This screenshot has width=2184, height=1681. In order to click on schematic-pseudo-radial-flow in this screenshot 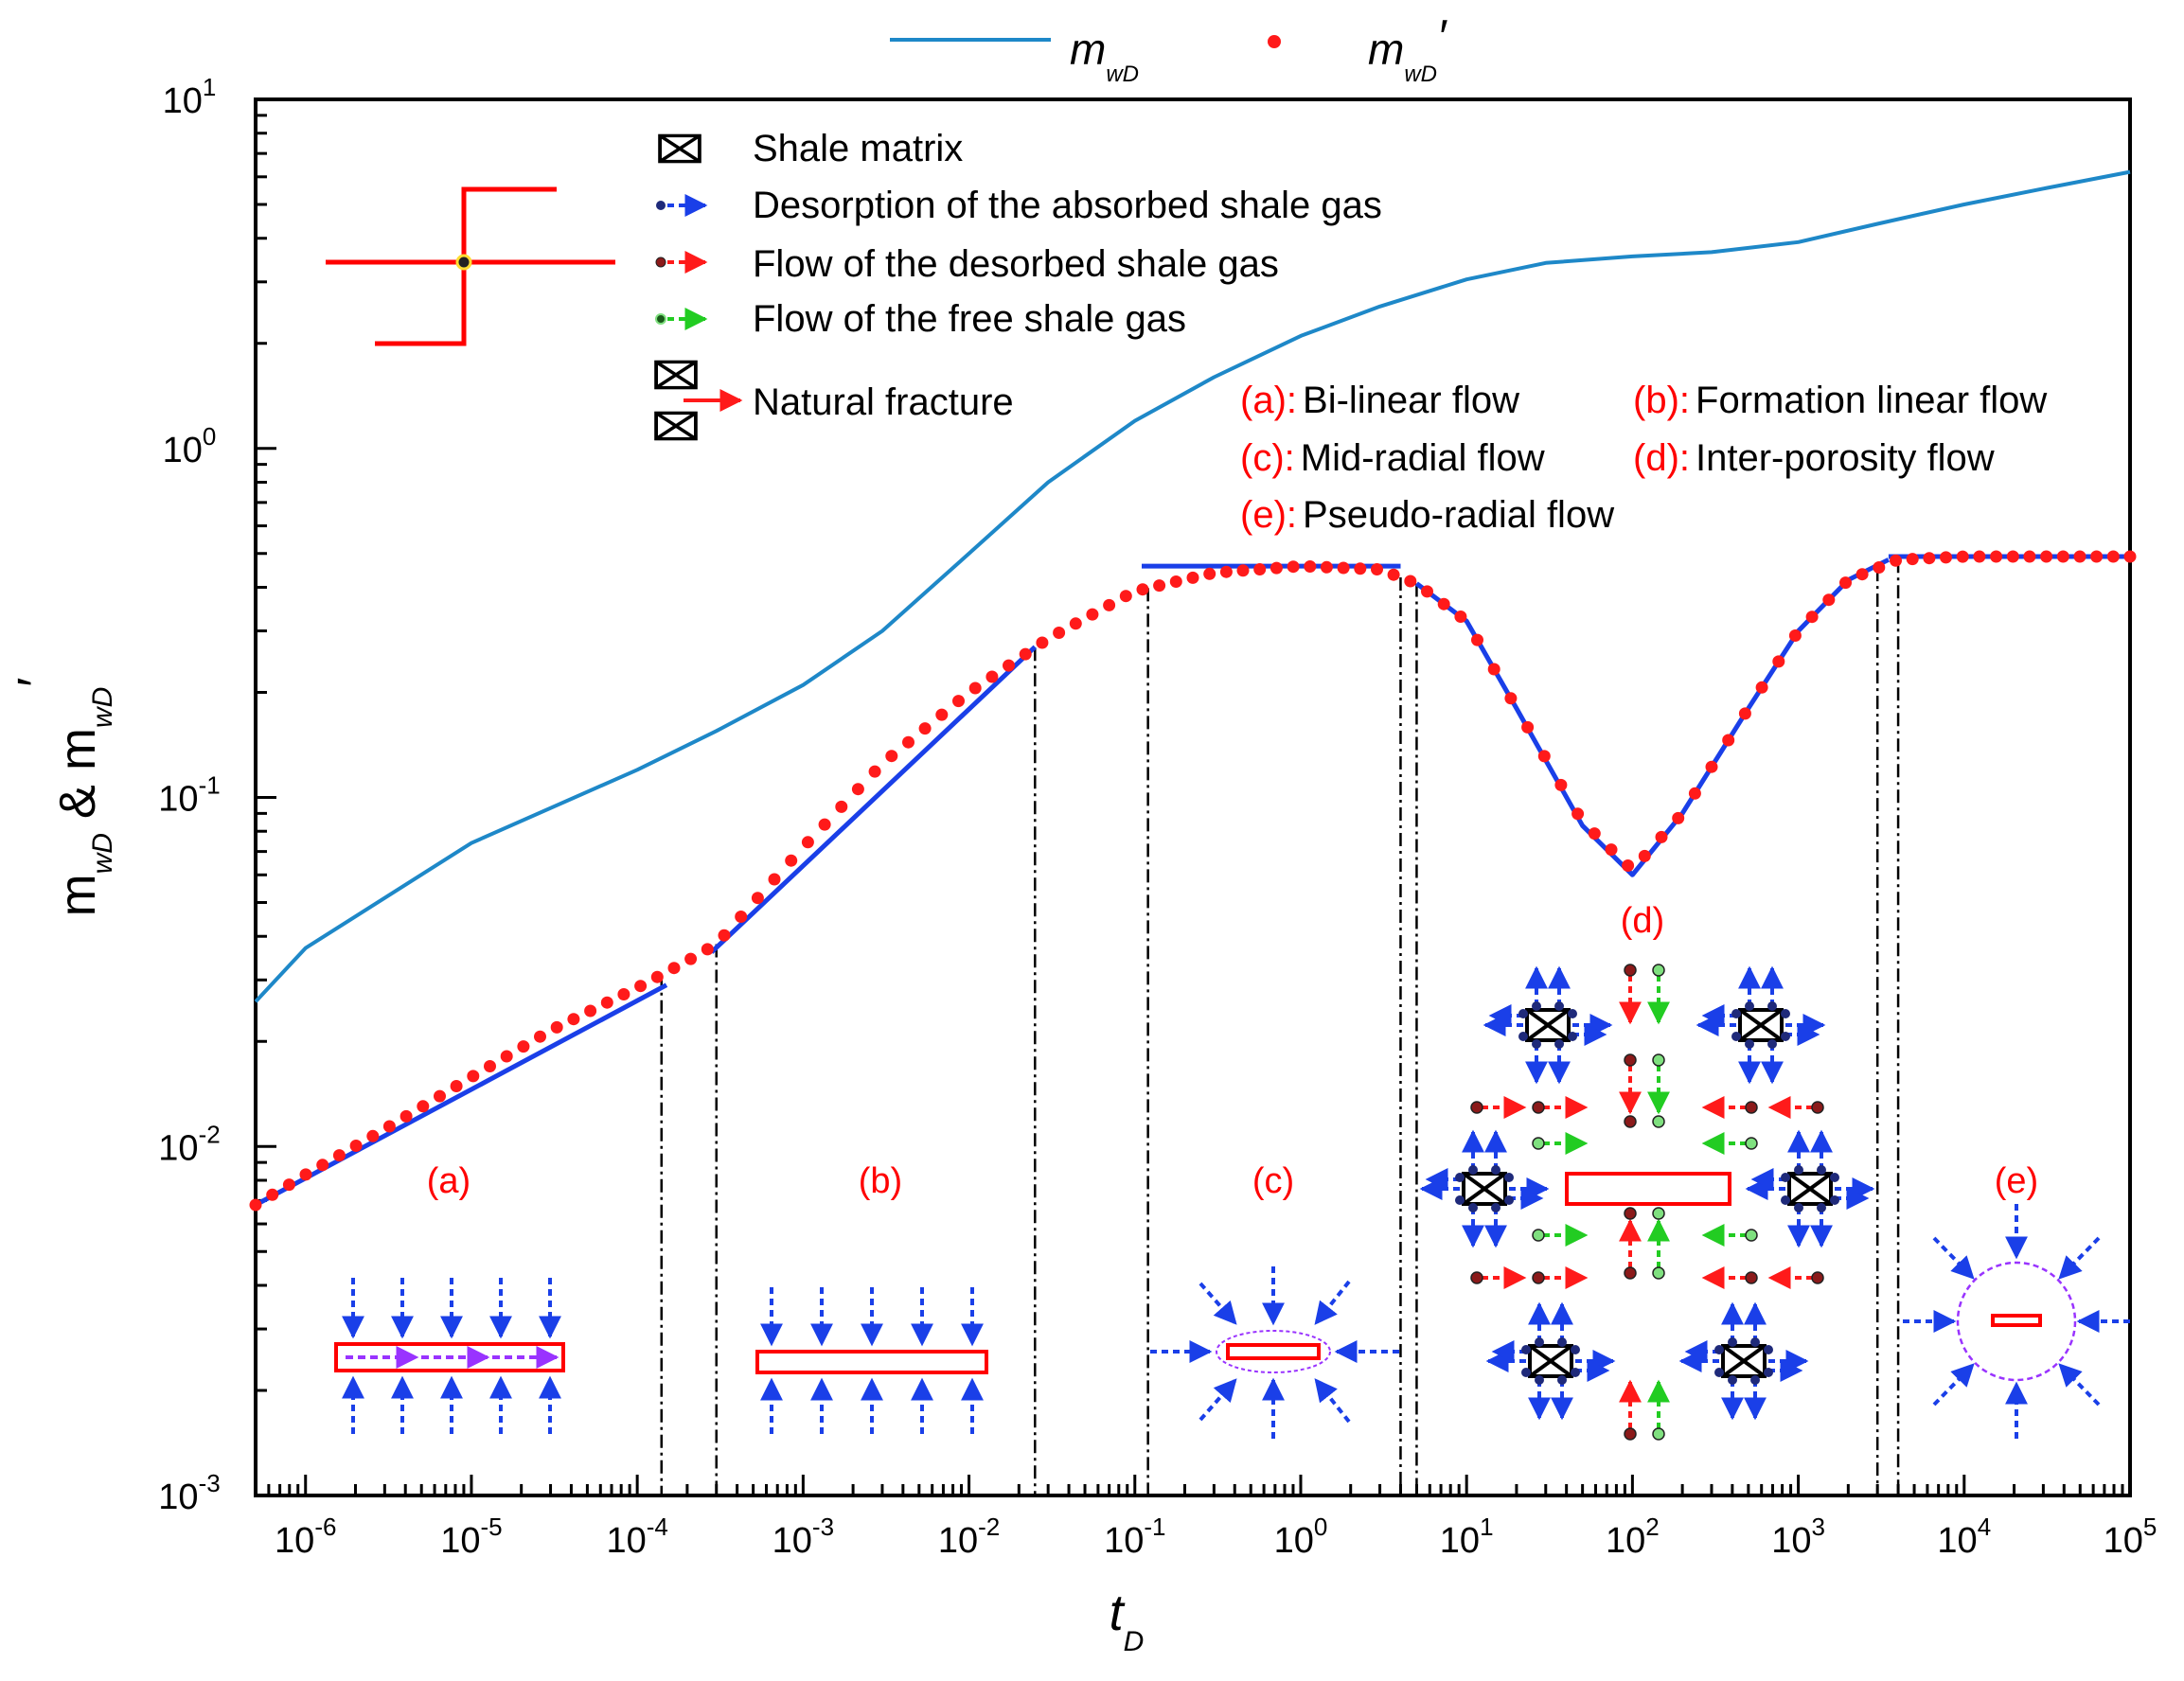, I will do `click(2016, 1321)`.